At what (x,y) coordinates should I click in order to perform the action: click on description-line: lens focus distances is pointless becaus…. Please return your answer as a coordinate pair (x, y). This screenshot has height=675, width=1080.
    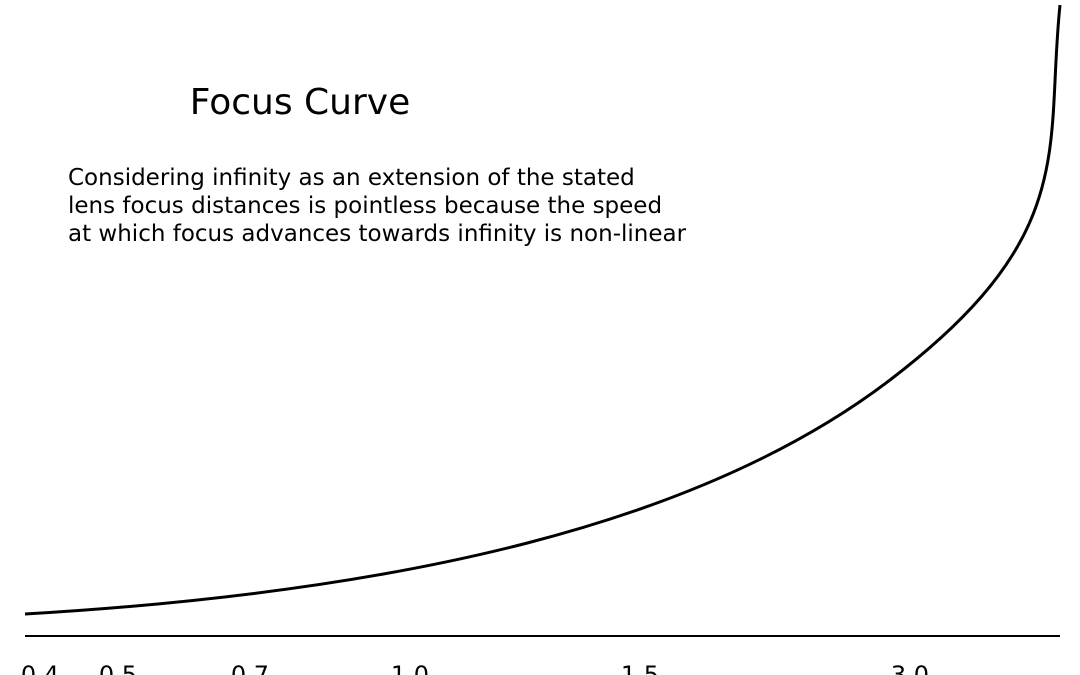
    Looking at the image, I should click on (365, 206).